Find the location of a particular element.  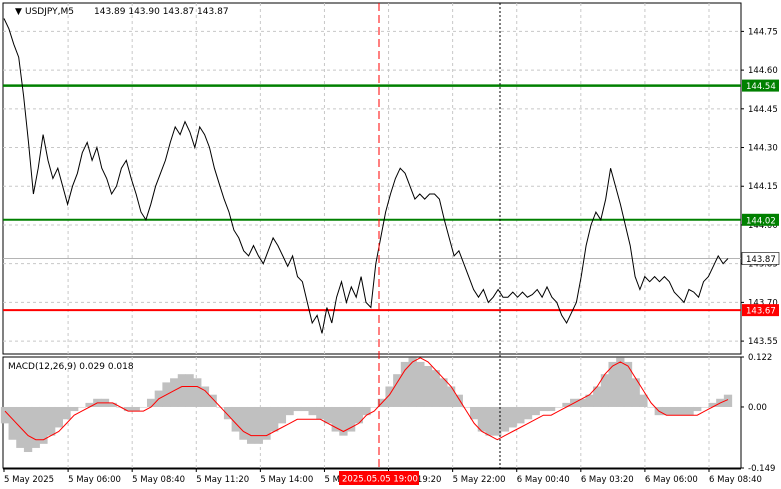

time-tick-label: 6 May 08:40 is located at coordinates (735, 480).